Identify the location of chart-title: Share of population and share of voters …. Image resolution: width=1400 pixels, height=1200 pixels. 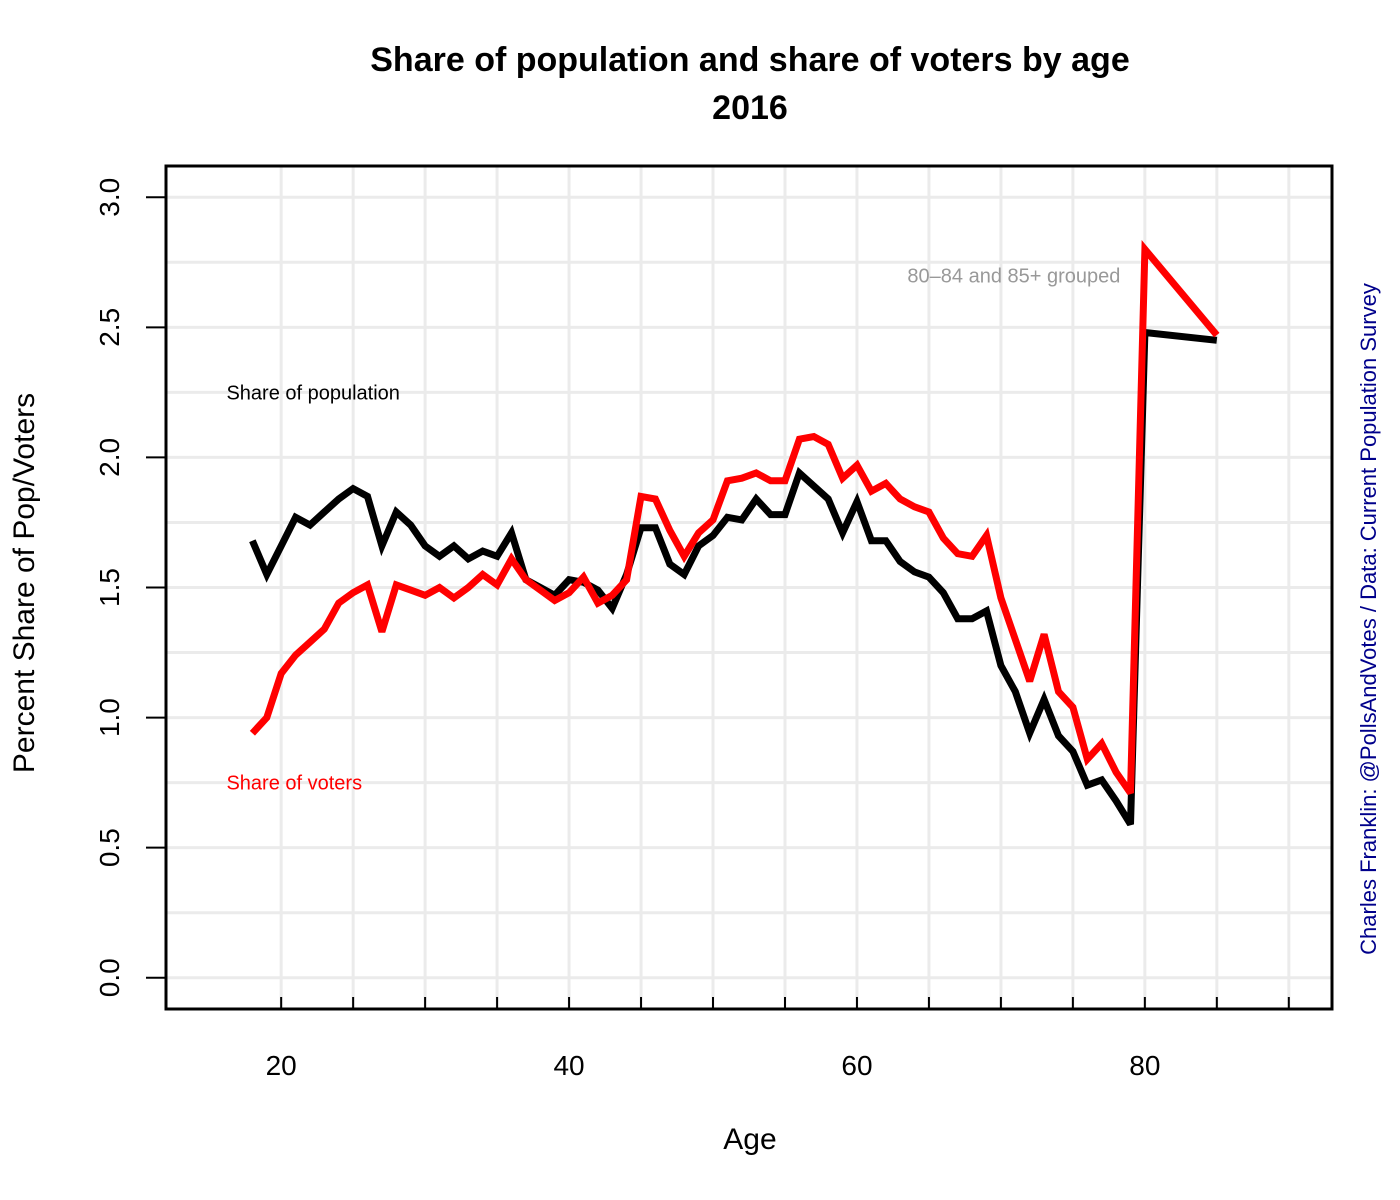
(749, 60).